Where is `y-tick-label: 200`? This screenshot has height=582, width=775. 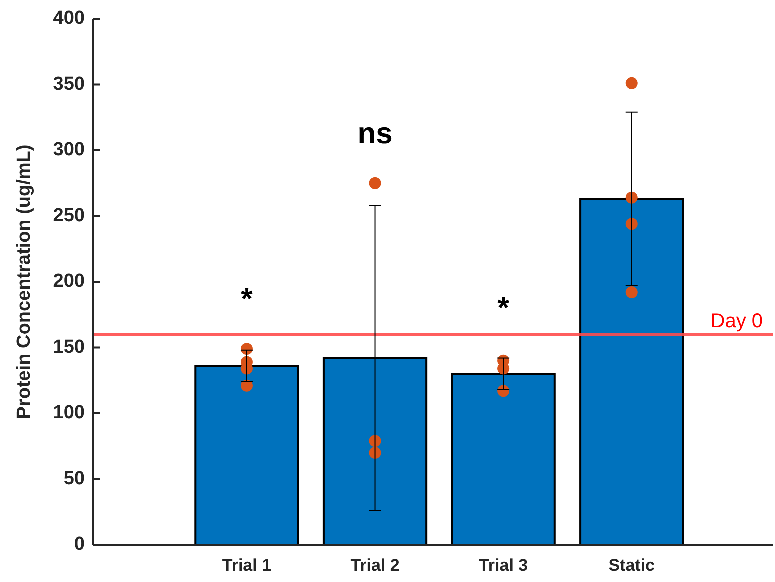 y-tick-label: 200 is located at coordinates (69, 281).